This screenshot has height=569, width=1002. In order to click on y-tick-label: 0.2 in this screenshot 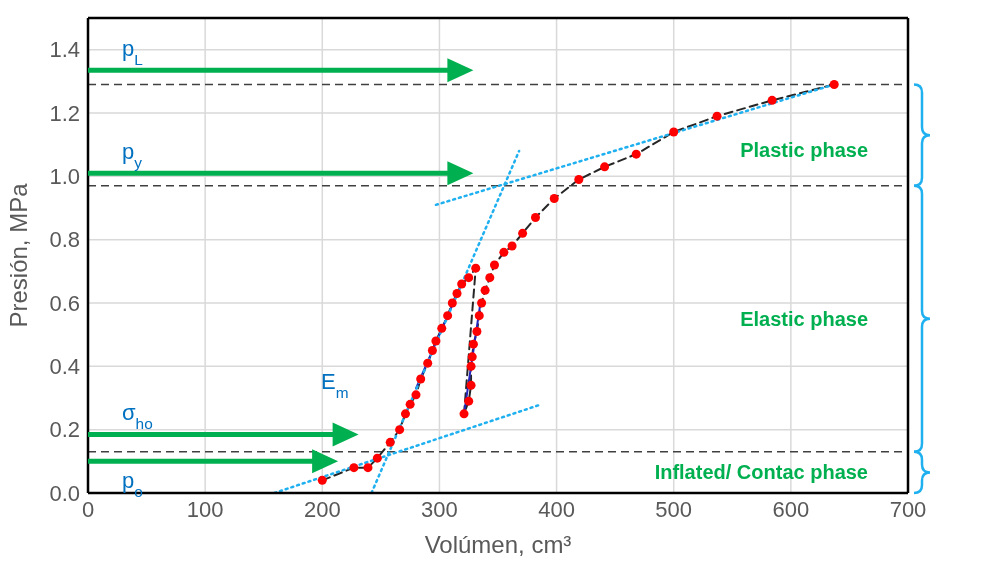, I will do `click(64, 430)`.